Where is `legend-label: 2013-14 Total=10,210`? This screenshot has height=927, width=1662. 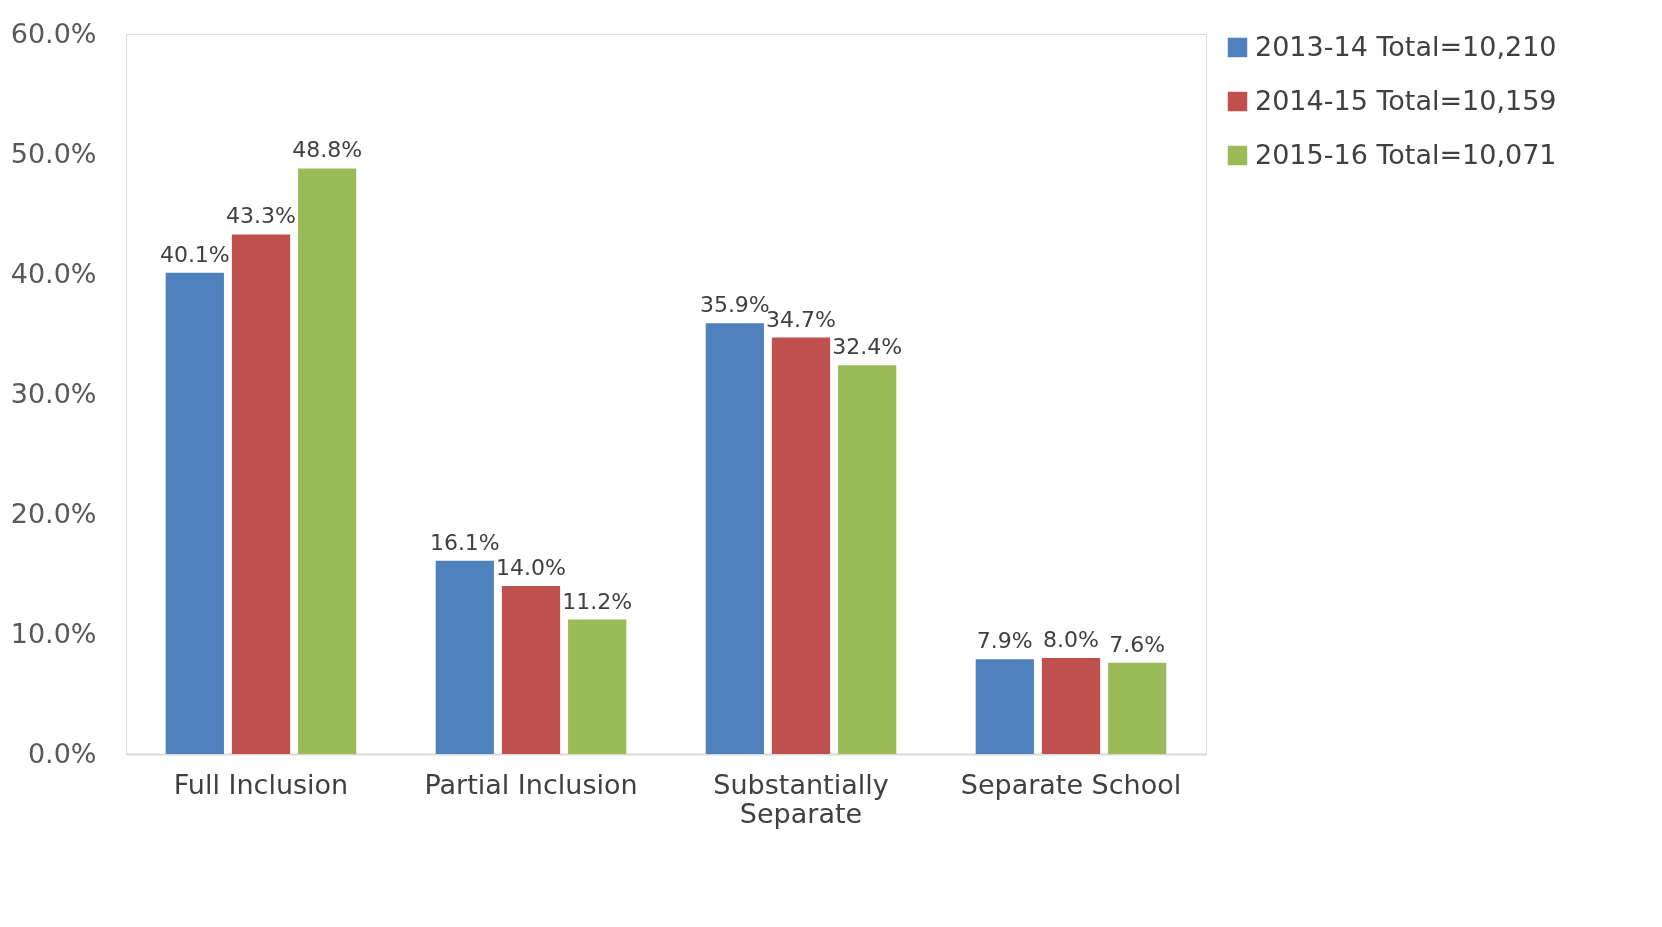 legend-label: 2013-14 Total=10,210 is located at coordinates (1406, 46).